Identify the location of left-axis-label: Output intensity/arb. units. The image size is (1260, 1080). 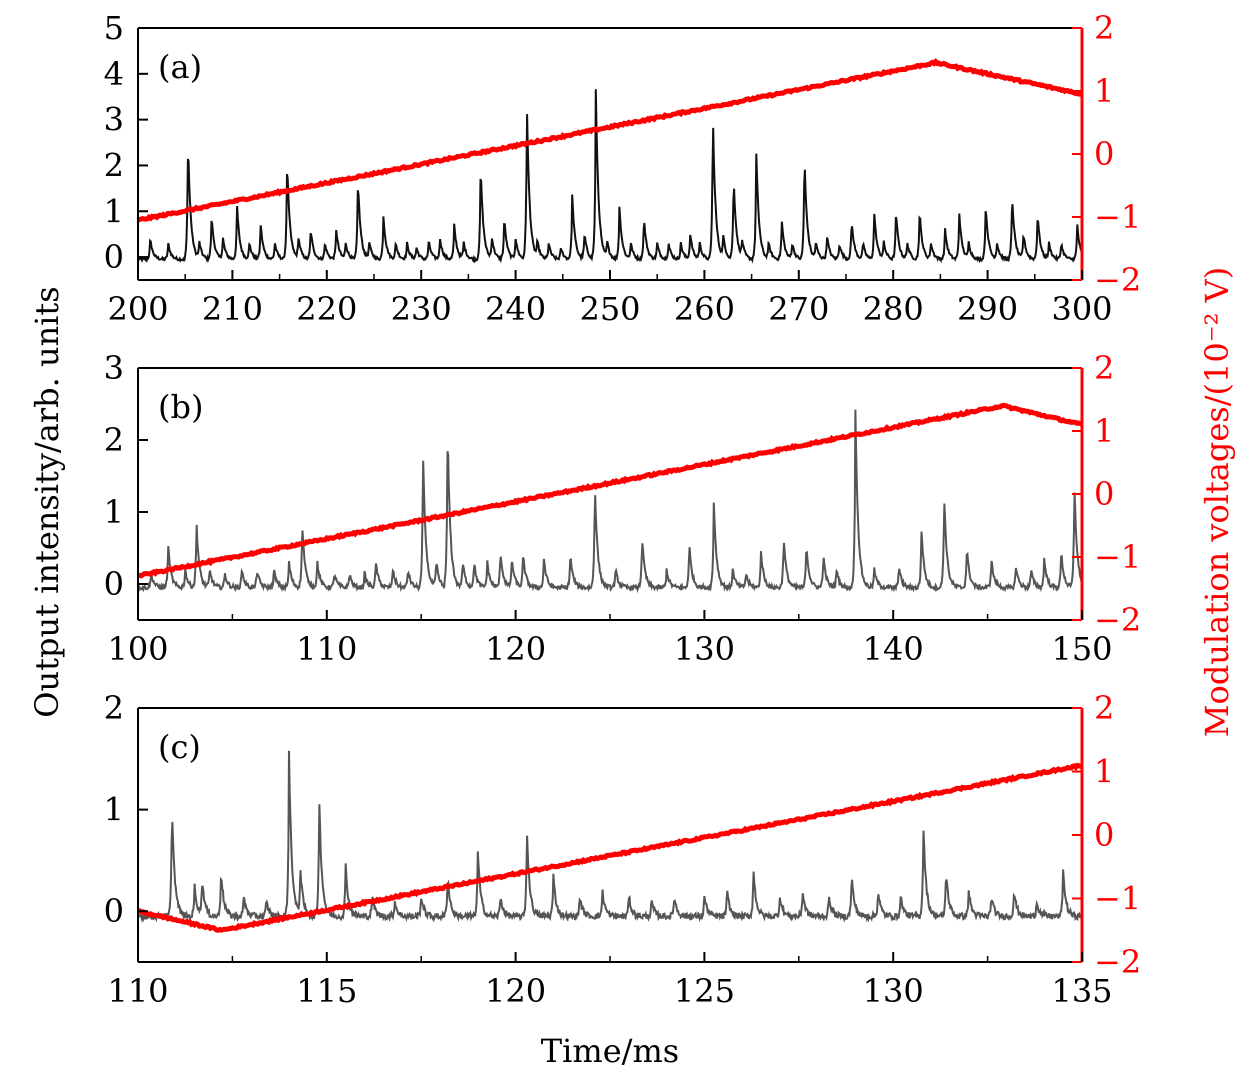
(47, 501).